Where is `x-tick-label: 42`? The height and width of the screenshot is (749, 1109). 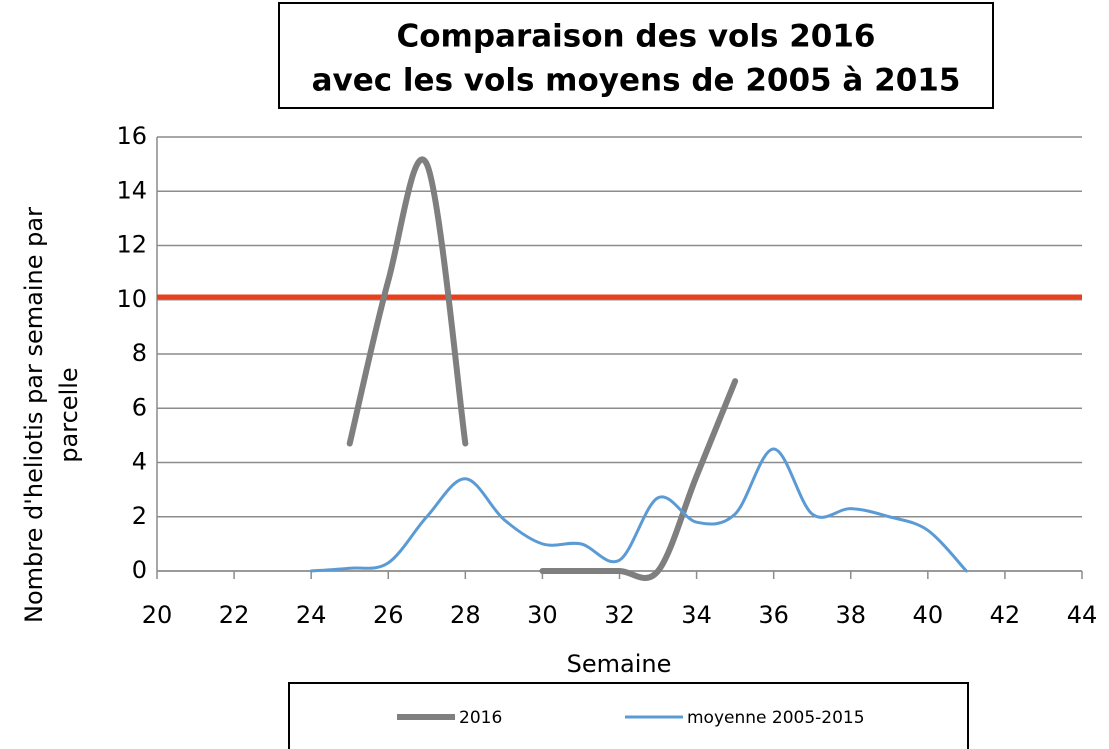
x-tick-label: 42 is located at coordinates (1005, 615).